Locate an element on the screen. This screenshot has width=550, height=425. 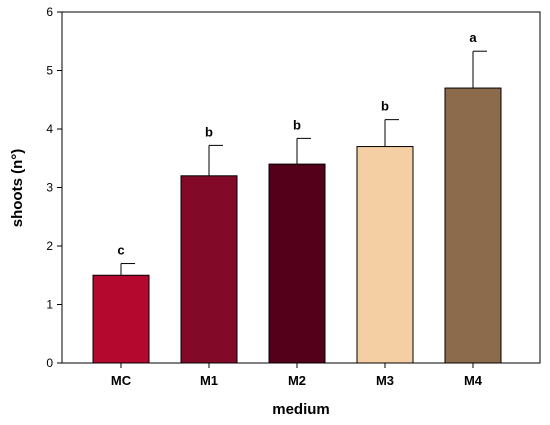
y-tick-label-4: 4 is located at coordinates (49, 129).